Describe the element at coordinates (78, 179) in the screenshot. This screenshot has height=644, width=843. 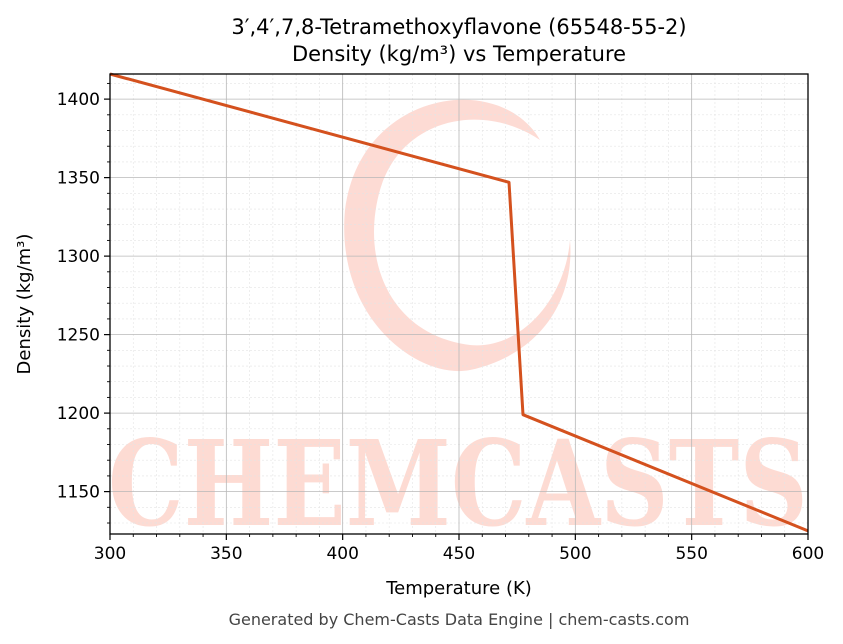
I see `y-tick-label: 1350` at that location.